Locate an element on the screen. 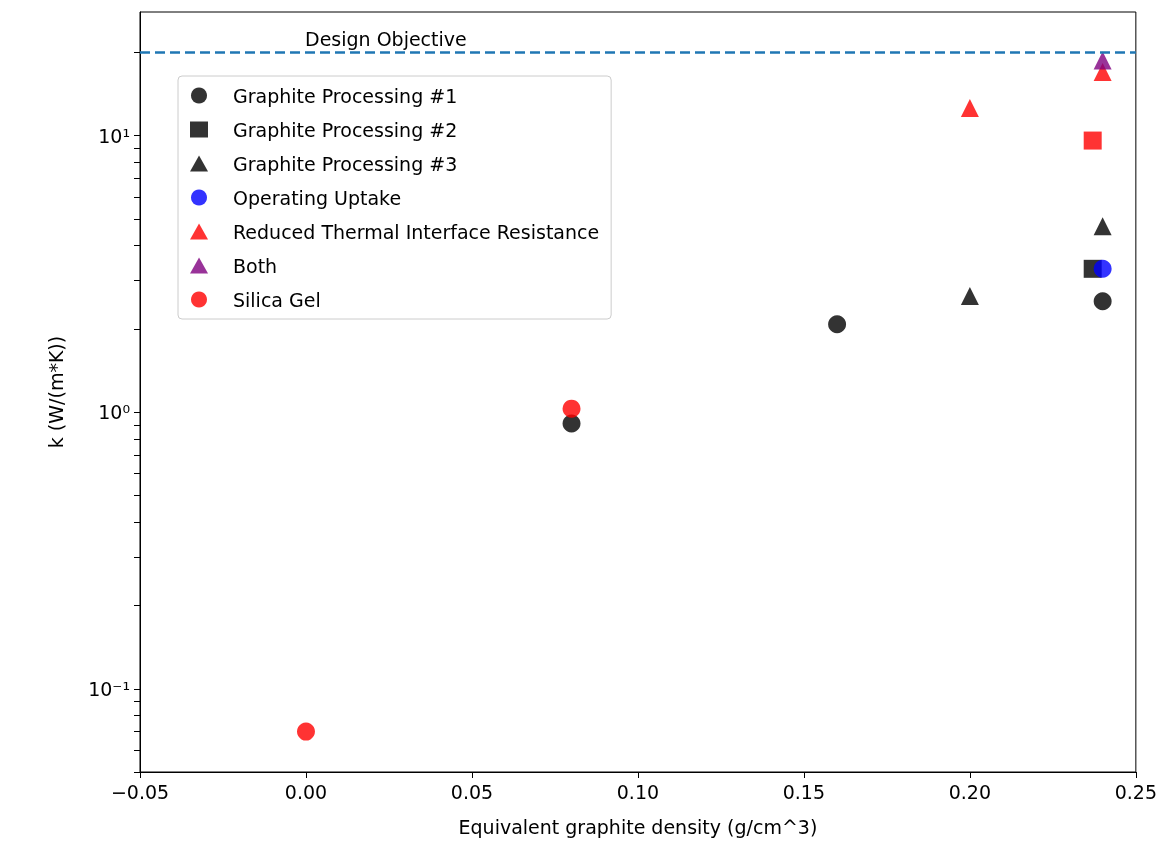 Image resolution: width=1168 pixels, height=863 pixels. y-tick-label: 10¹ is located at coordinates (114, 135).